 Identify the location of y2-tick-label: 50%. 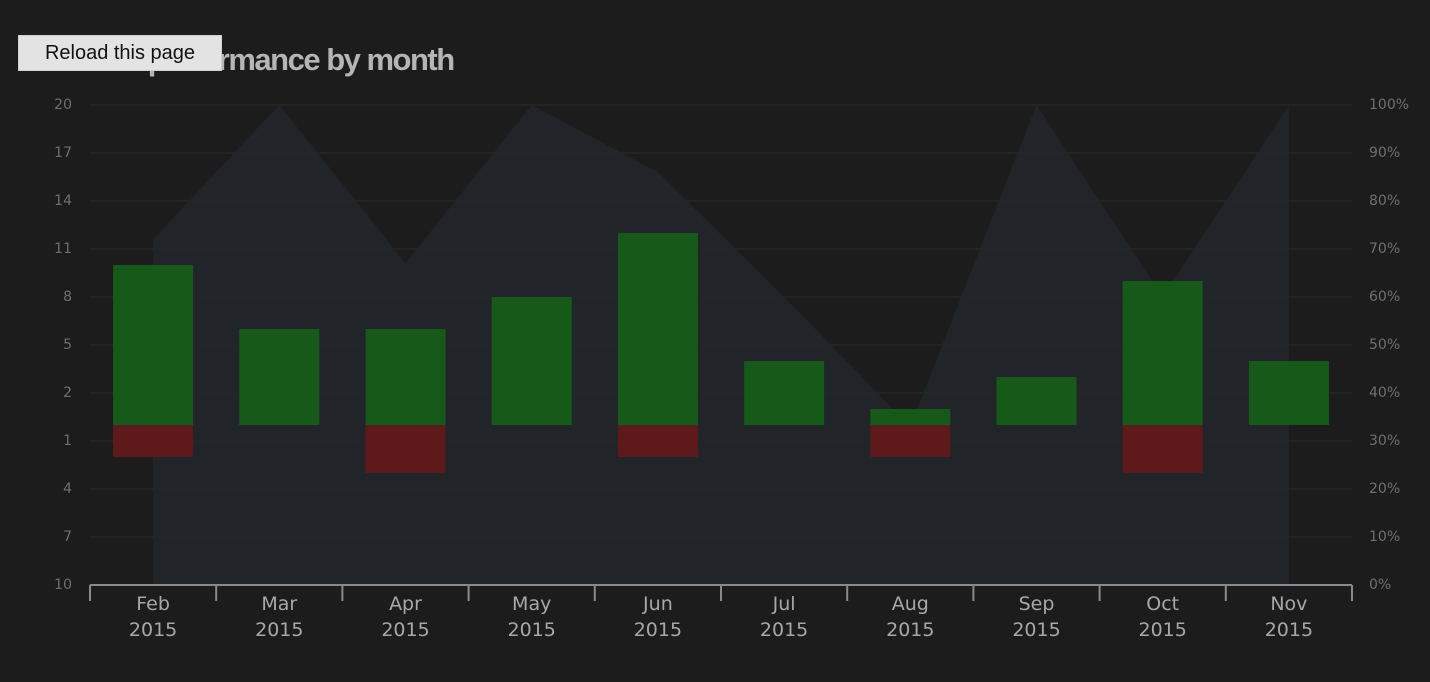
(1384, 345).